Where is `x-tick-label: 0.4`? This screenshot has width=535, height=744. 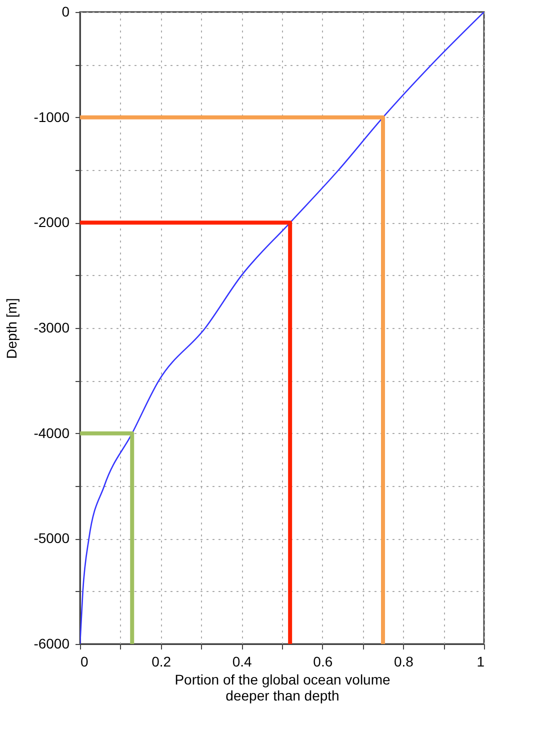
x-tick-label: 0.4 is located at coordinates (242, 662).